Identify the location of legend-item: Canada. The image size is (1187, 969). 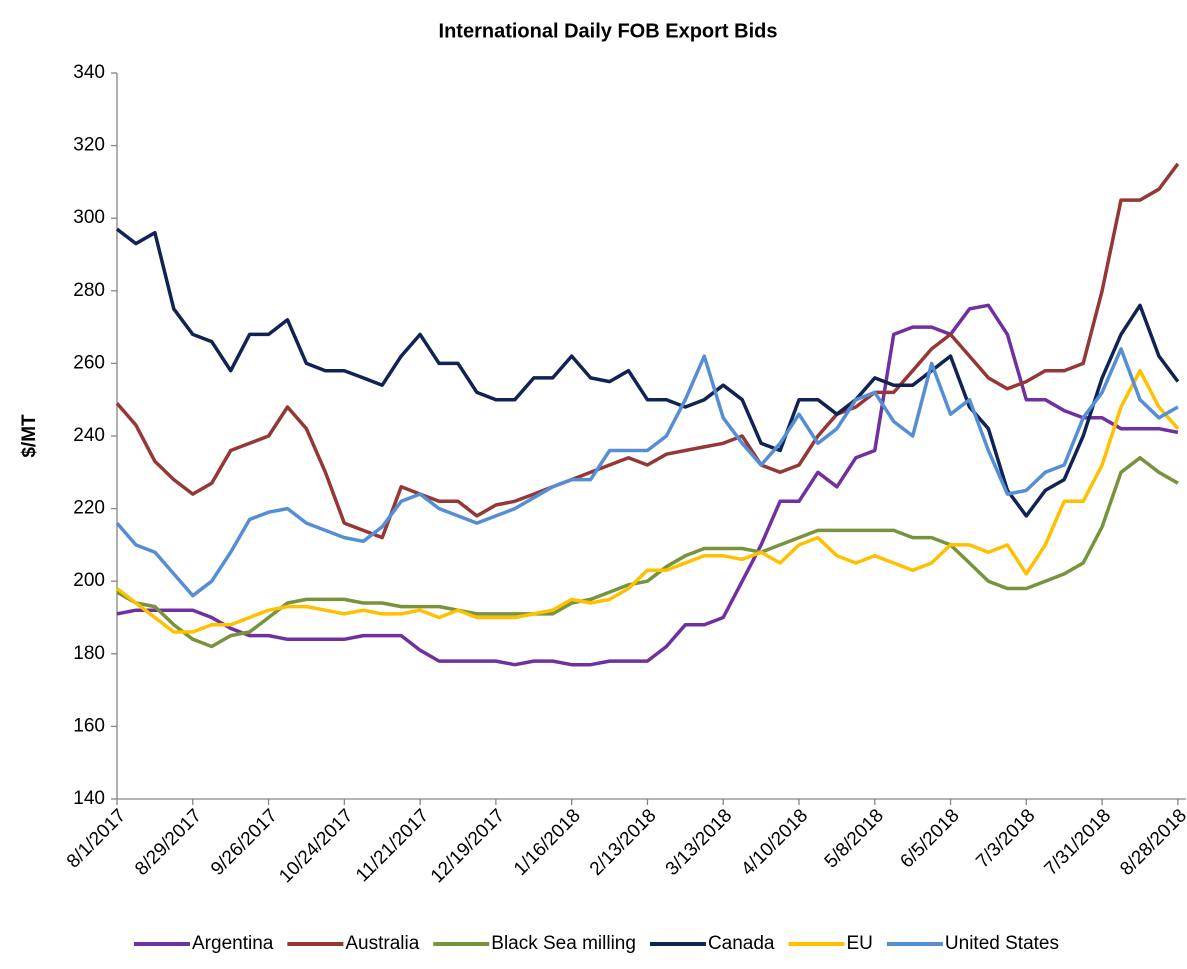
(712, 943).